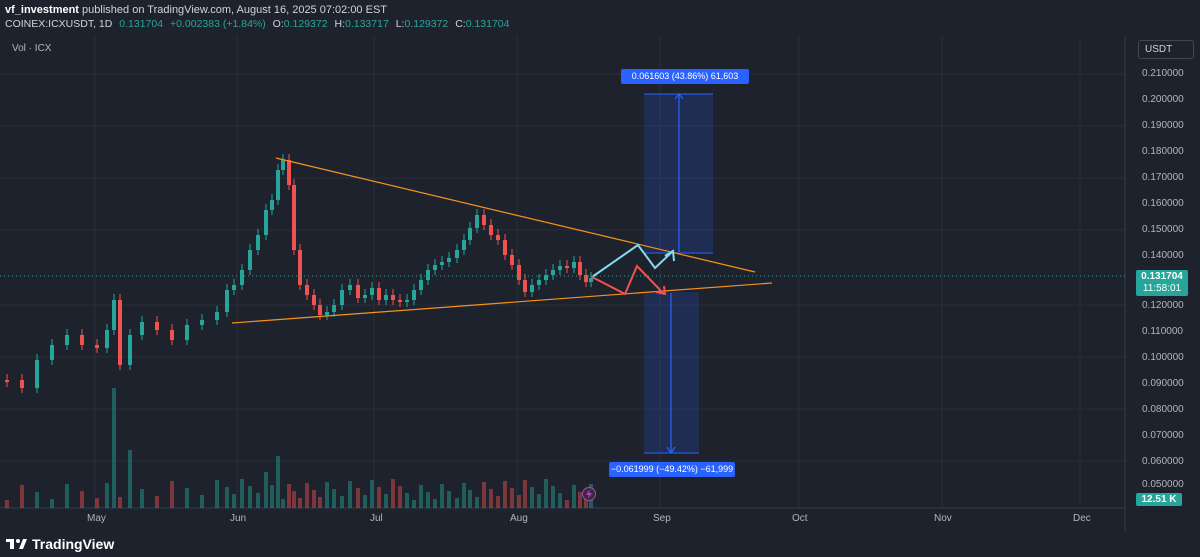 The height and width of the screenshot is (557, 1200). Describe the element at coordinates (32, 48) in the screenshot. I see `volume-indicator-label: Vol · ICX` at that location.